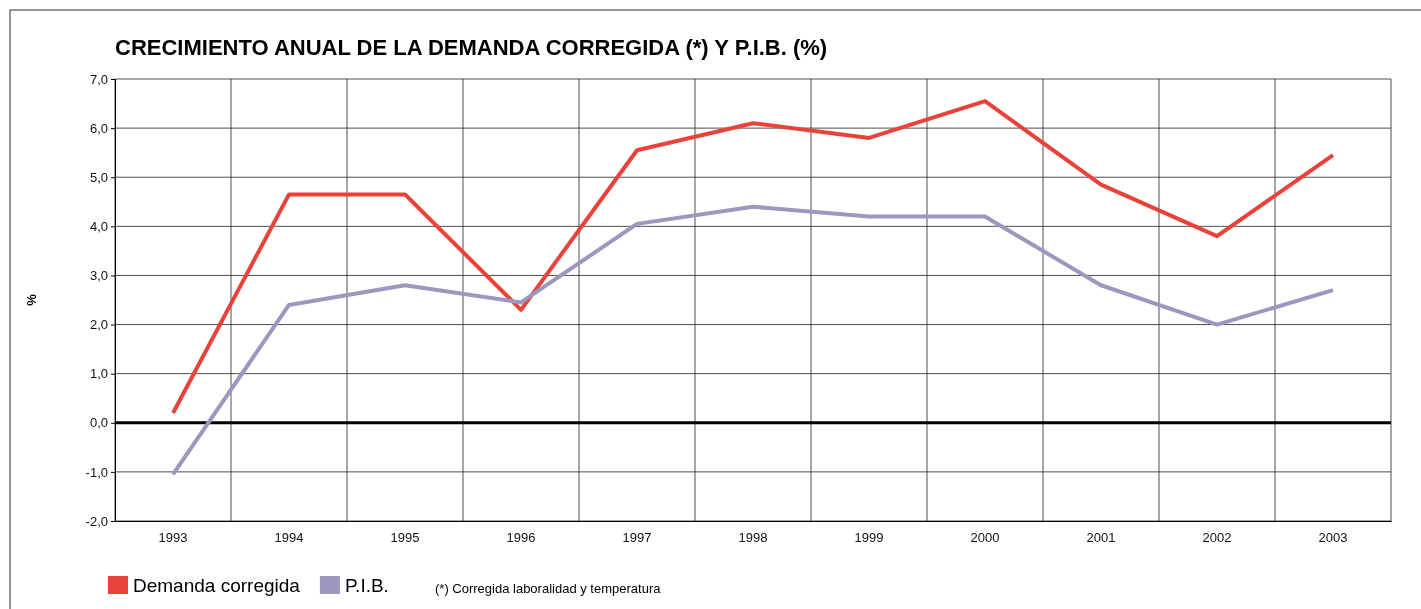 This screenshot has height=609, width=1421. Describe the element at coordinates (217, 585) in the screenshot. I see `legend-label: Demanda corregida` at that location.